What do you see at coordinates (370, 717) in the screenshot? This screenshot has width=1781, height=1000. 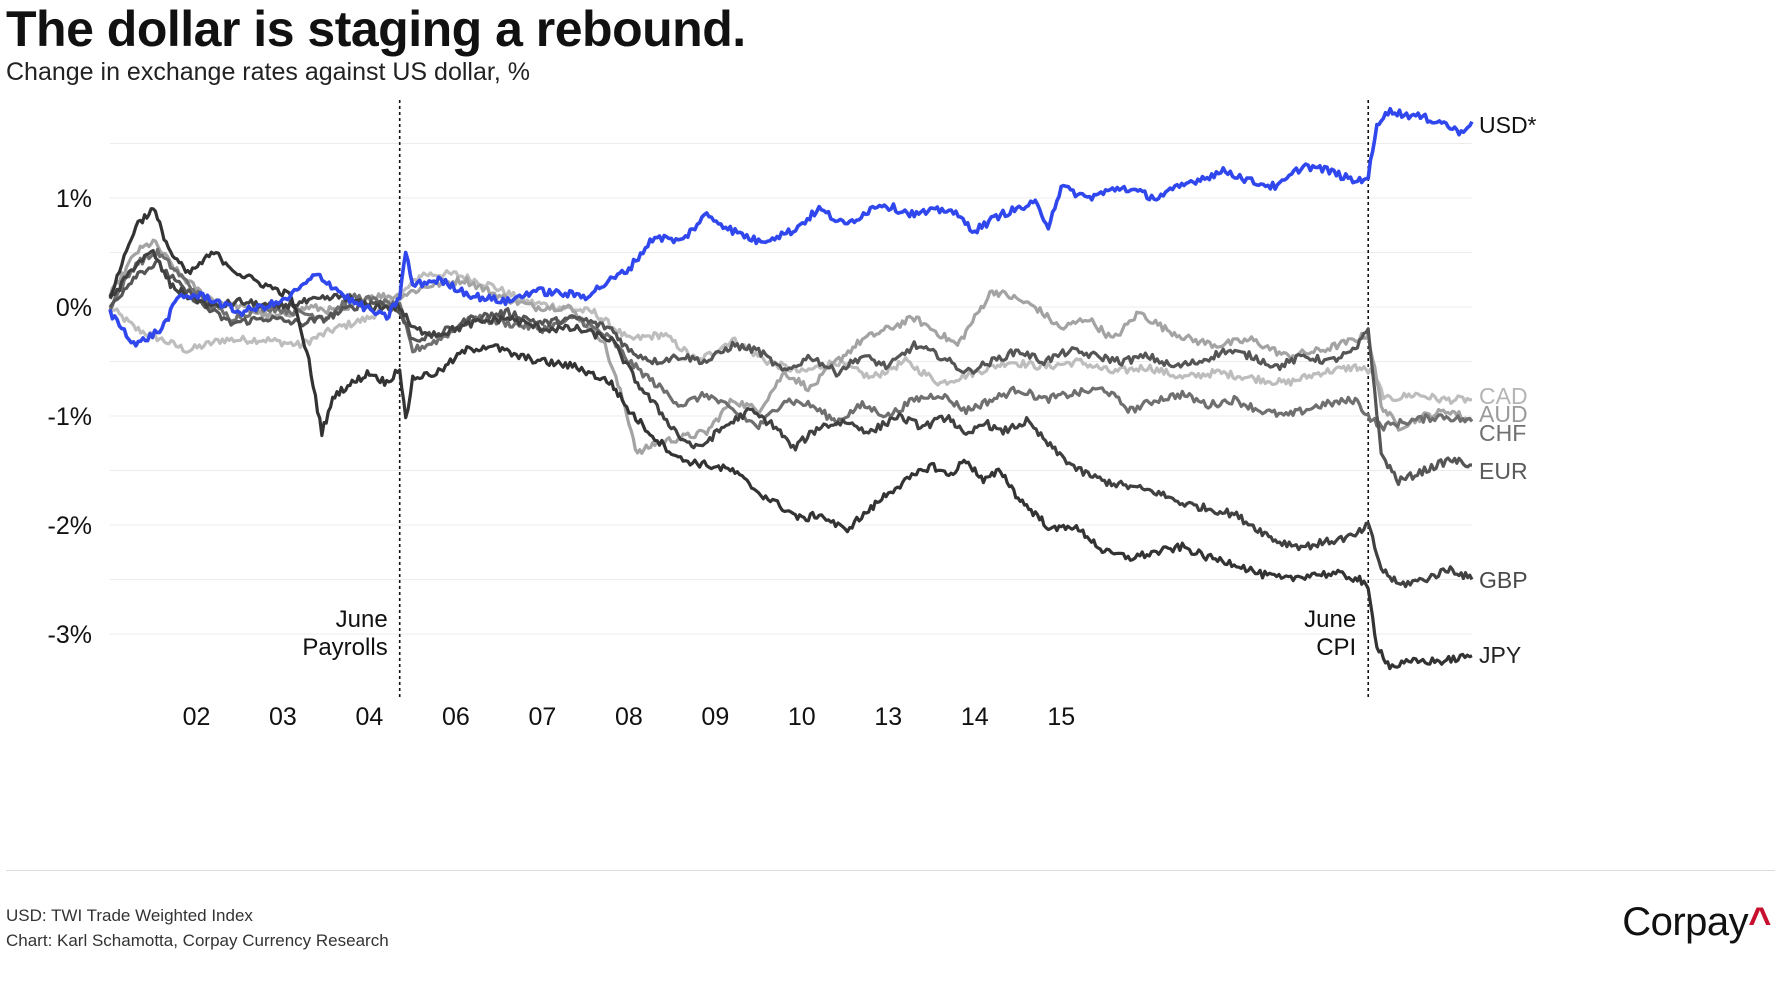 I see `x-tick-label: 04` at bounding box center [370, 717].